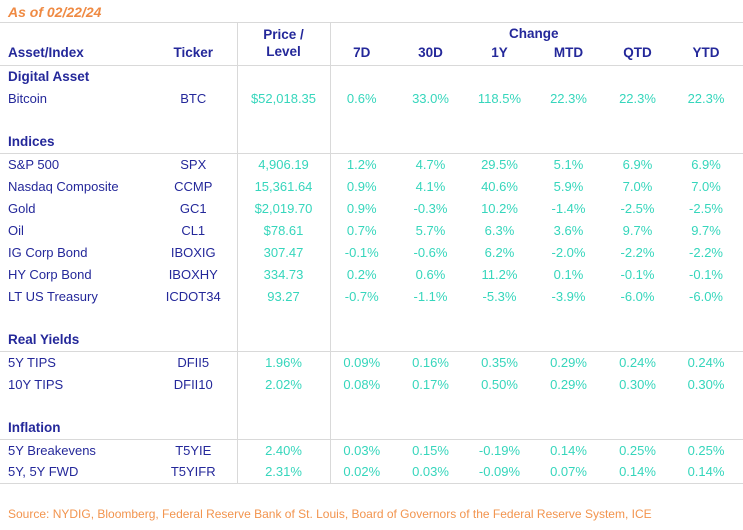 Image resolution: width=743 pixels, height=530 pixels. Describe the element at coordinates (430, 208) in the screenshot. I see `change-value-cell: -0.3%` at that location.